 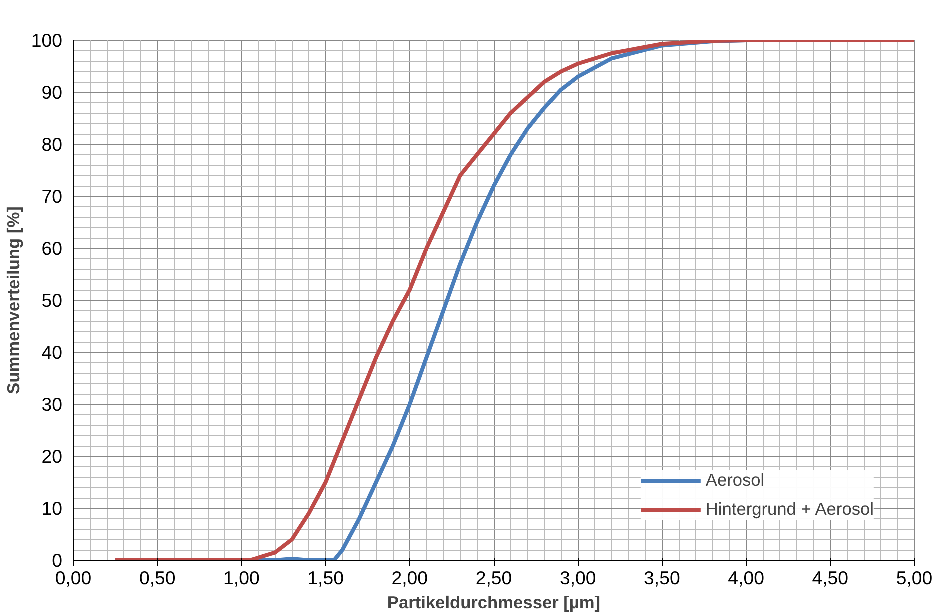 I want to click on x-tick-label: 1,50, so click(x=326, y=578).